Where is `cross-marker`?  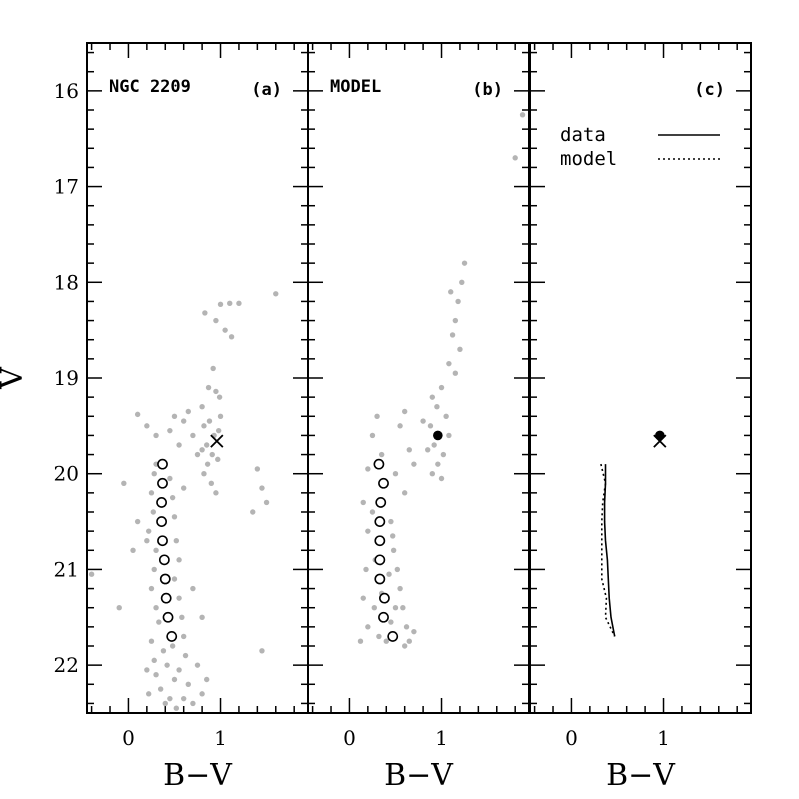 cross-marker is located at coordinates (217, 441).